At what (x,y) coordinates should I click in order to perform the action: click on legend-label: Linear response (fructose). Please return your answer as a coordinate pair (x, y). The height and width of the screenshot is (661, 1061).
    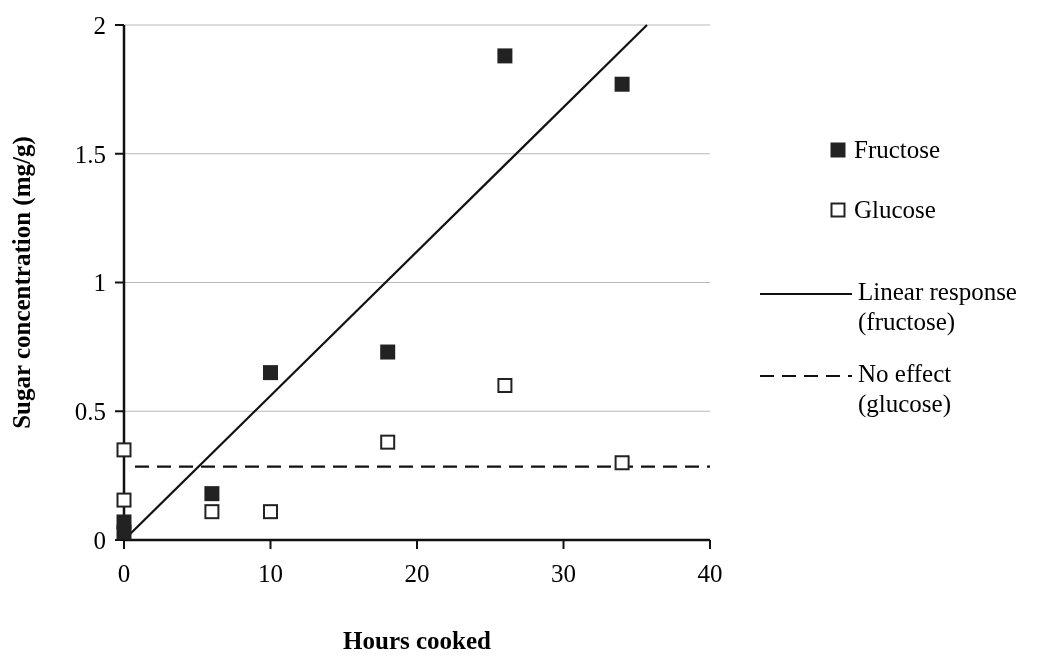
    Looking at the image, I should click on (937, 307).